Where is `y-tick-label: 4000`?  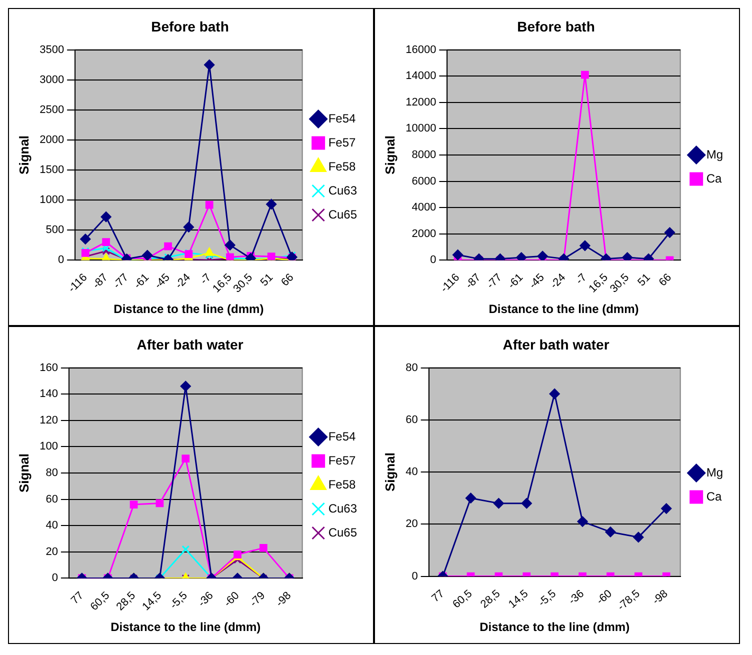
y-tick-label: 4000 is located at coordinates (424, 208).